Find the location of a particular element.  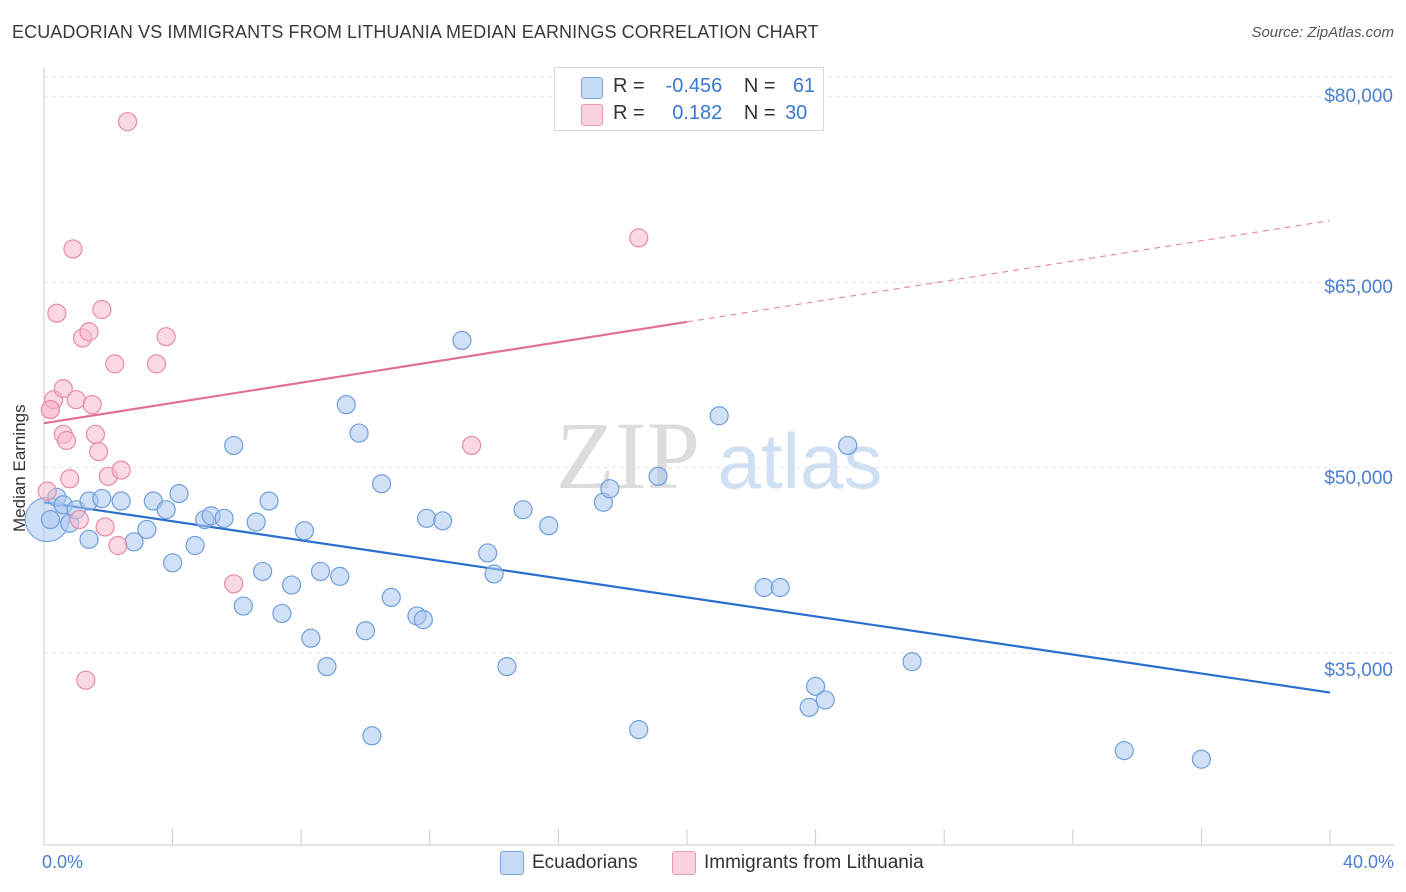

y-axis-label: Median Earnings is located at coordinates (19, 468).